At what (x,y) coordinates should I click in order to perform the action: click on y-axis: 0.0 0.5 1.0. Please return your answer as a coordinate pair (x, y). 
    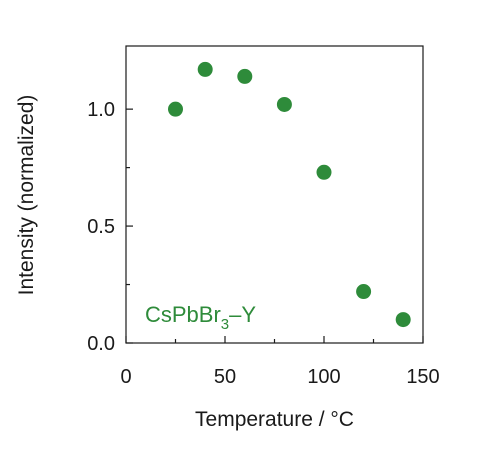
    Looking at the image, I should click on (110, 227).